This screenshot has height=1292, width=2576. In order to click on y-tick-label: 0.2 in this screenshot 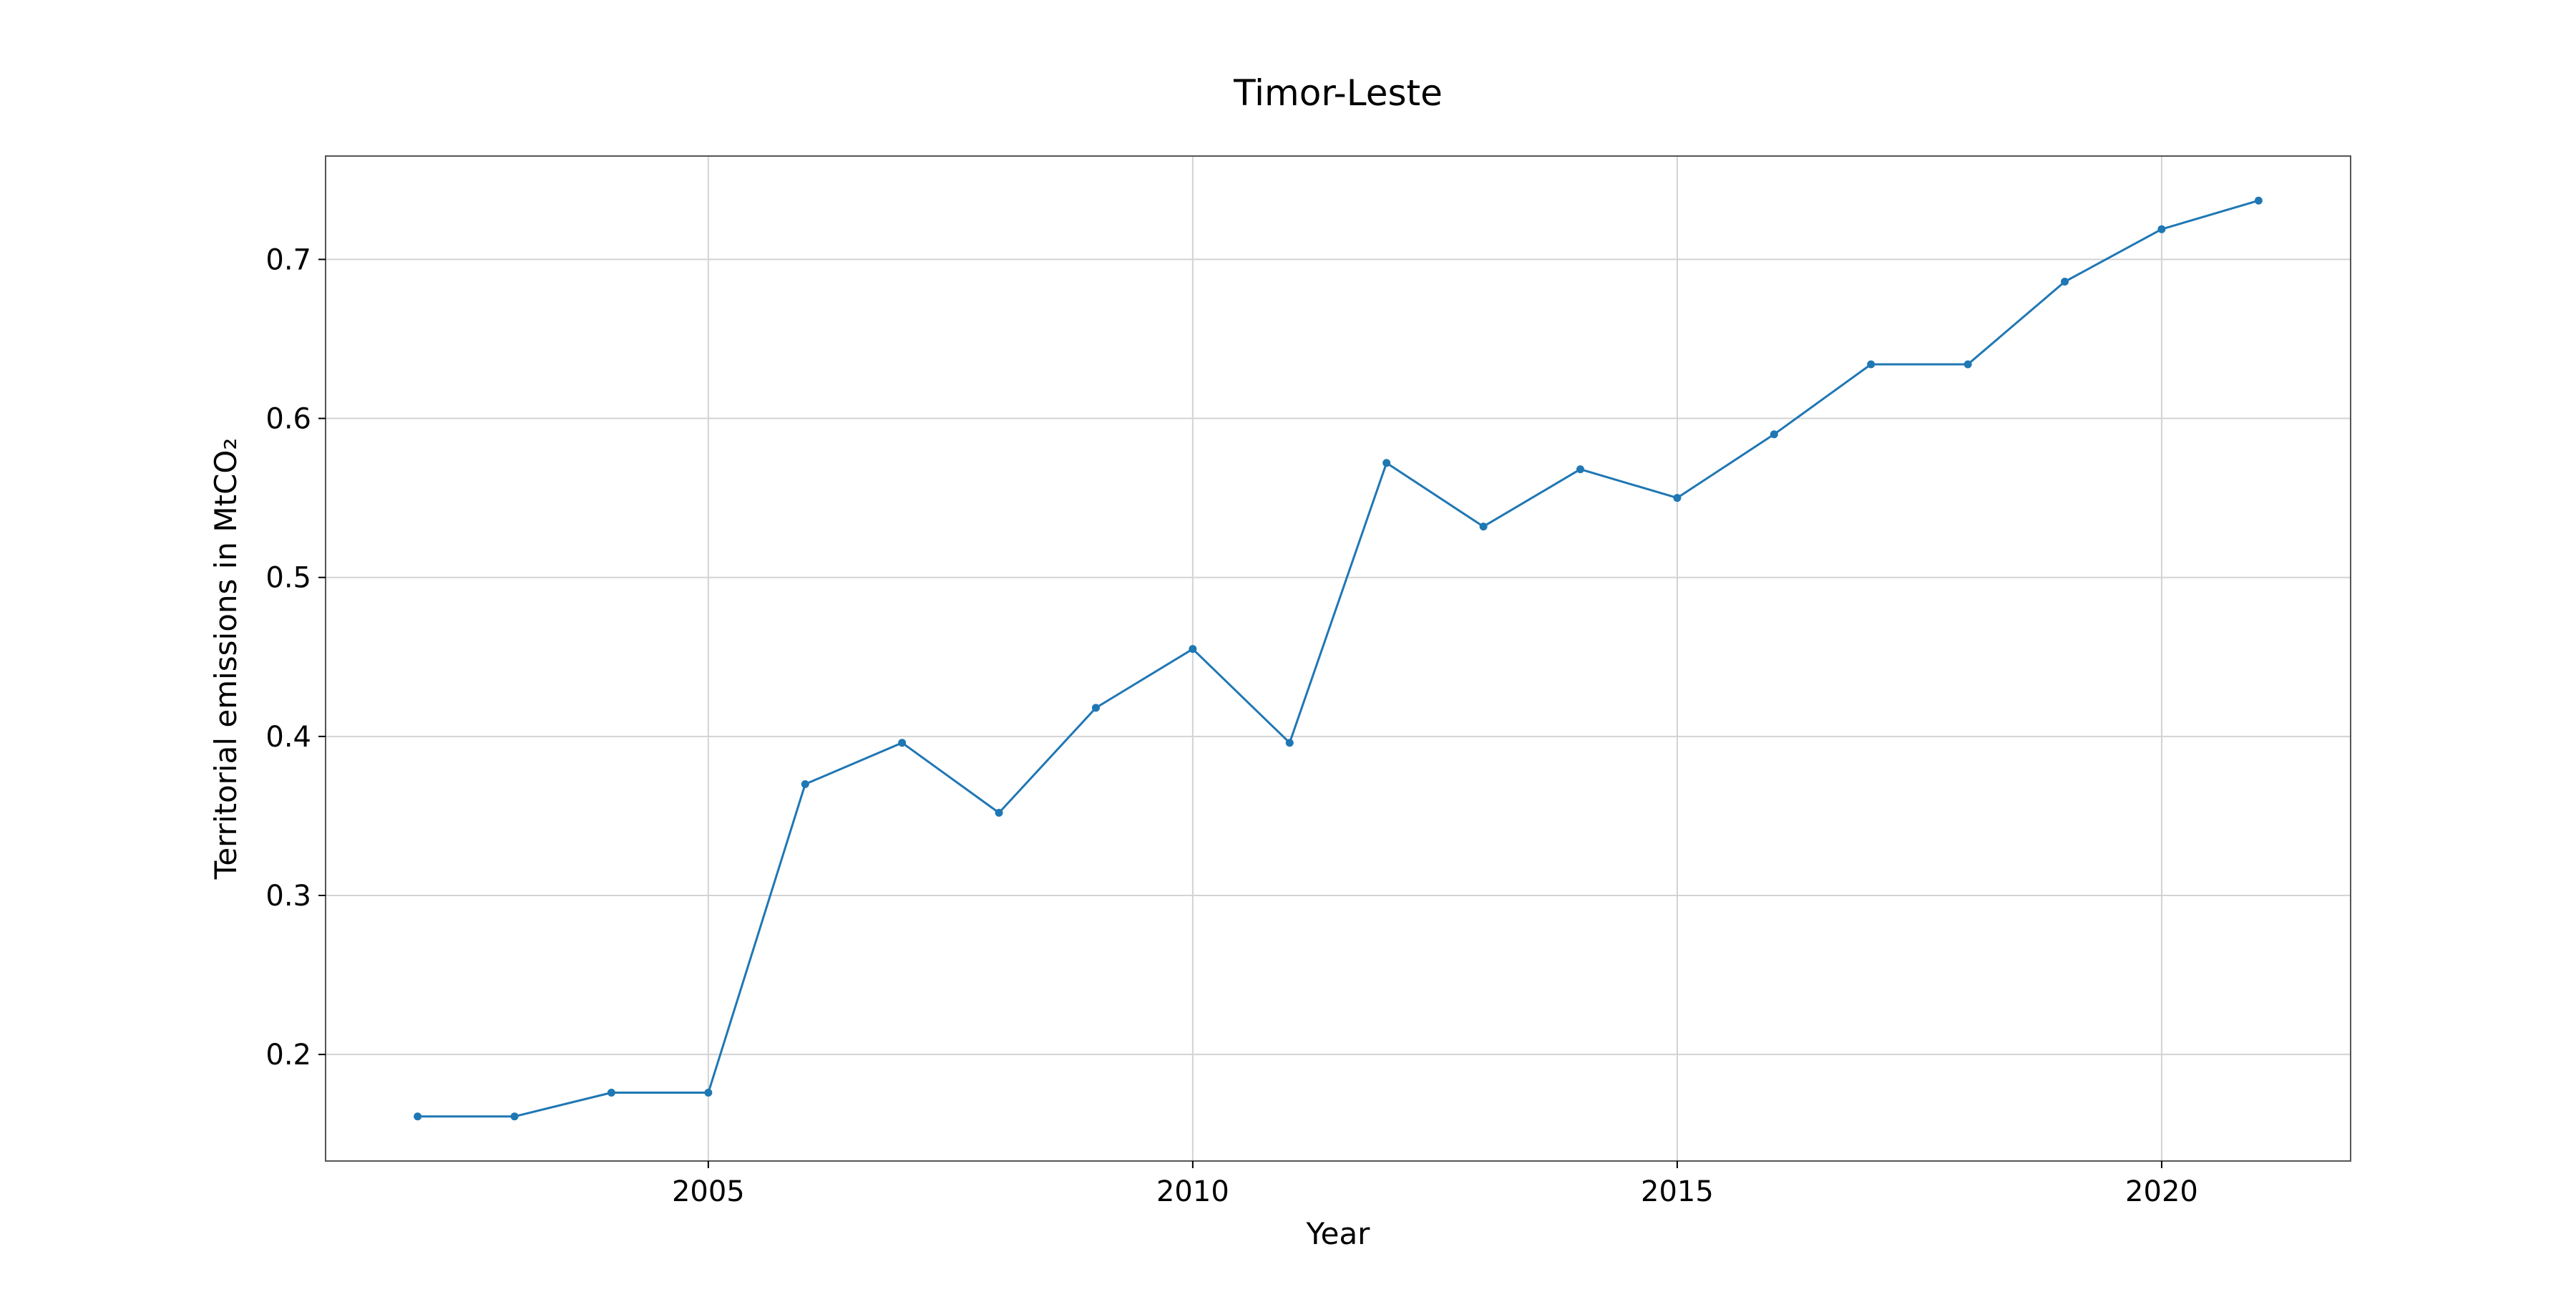, I will do `click(288, 1055)`.